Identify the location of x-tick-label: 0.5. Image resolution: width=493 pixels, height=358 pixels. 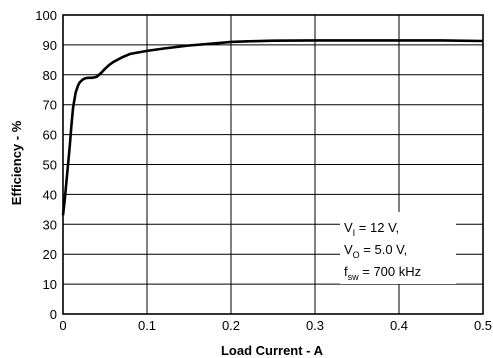
(483, 325).